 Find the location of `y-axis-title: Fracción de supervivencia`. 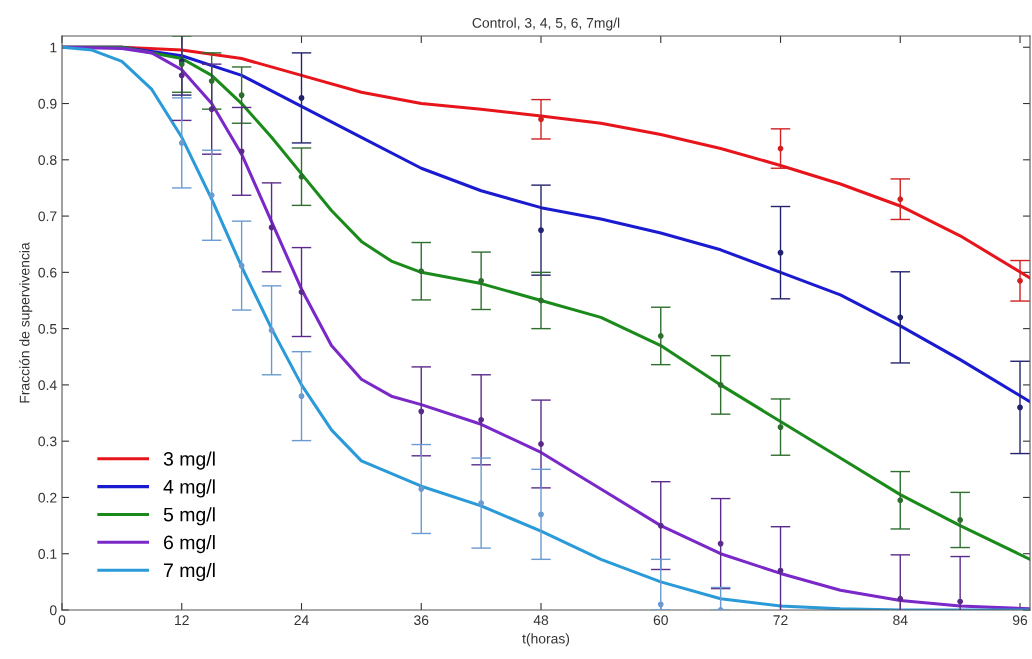

y-axis-title: Fracción de supervivencia is located at coordinates (26, 322).